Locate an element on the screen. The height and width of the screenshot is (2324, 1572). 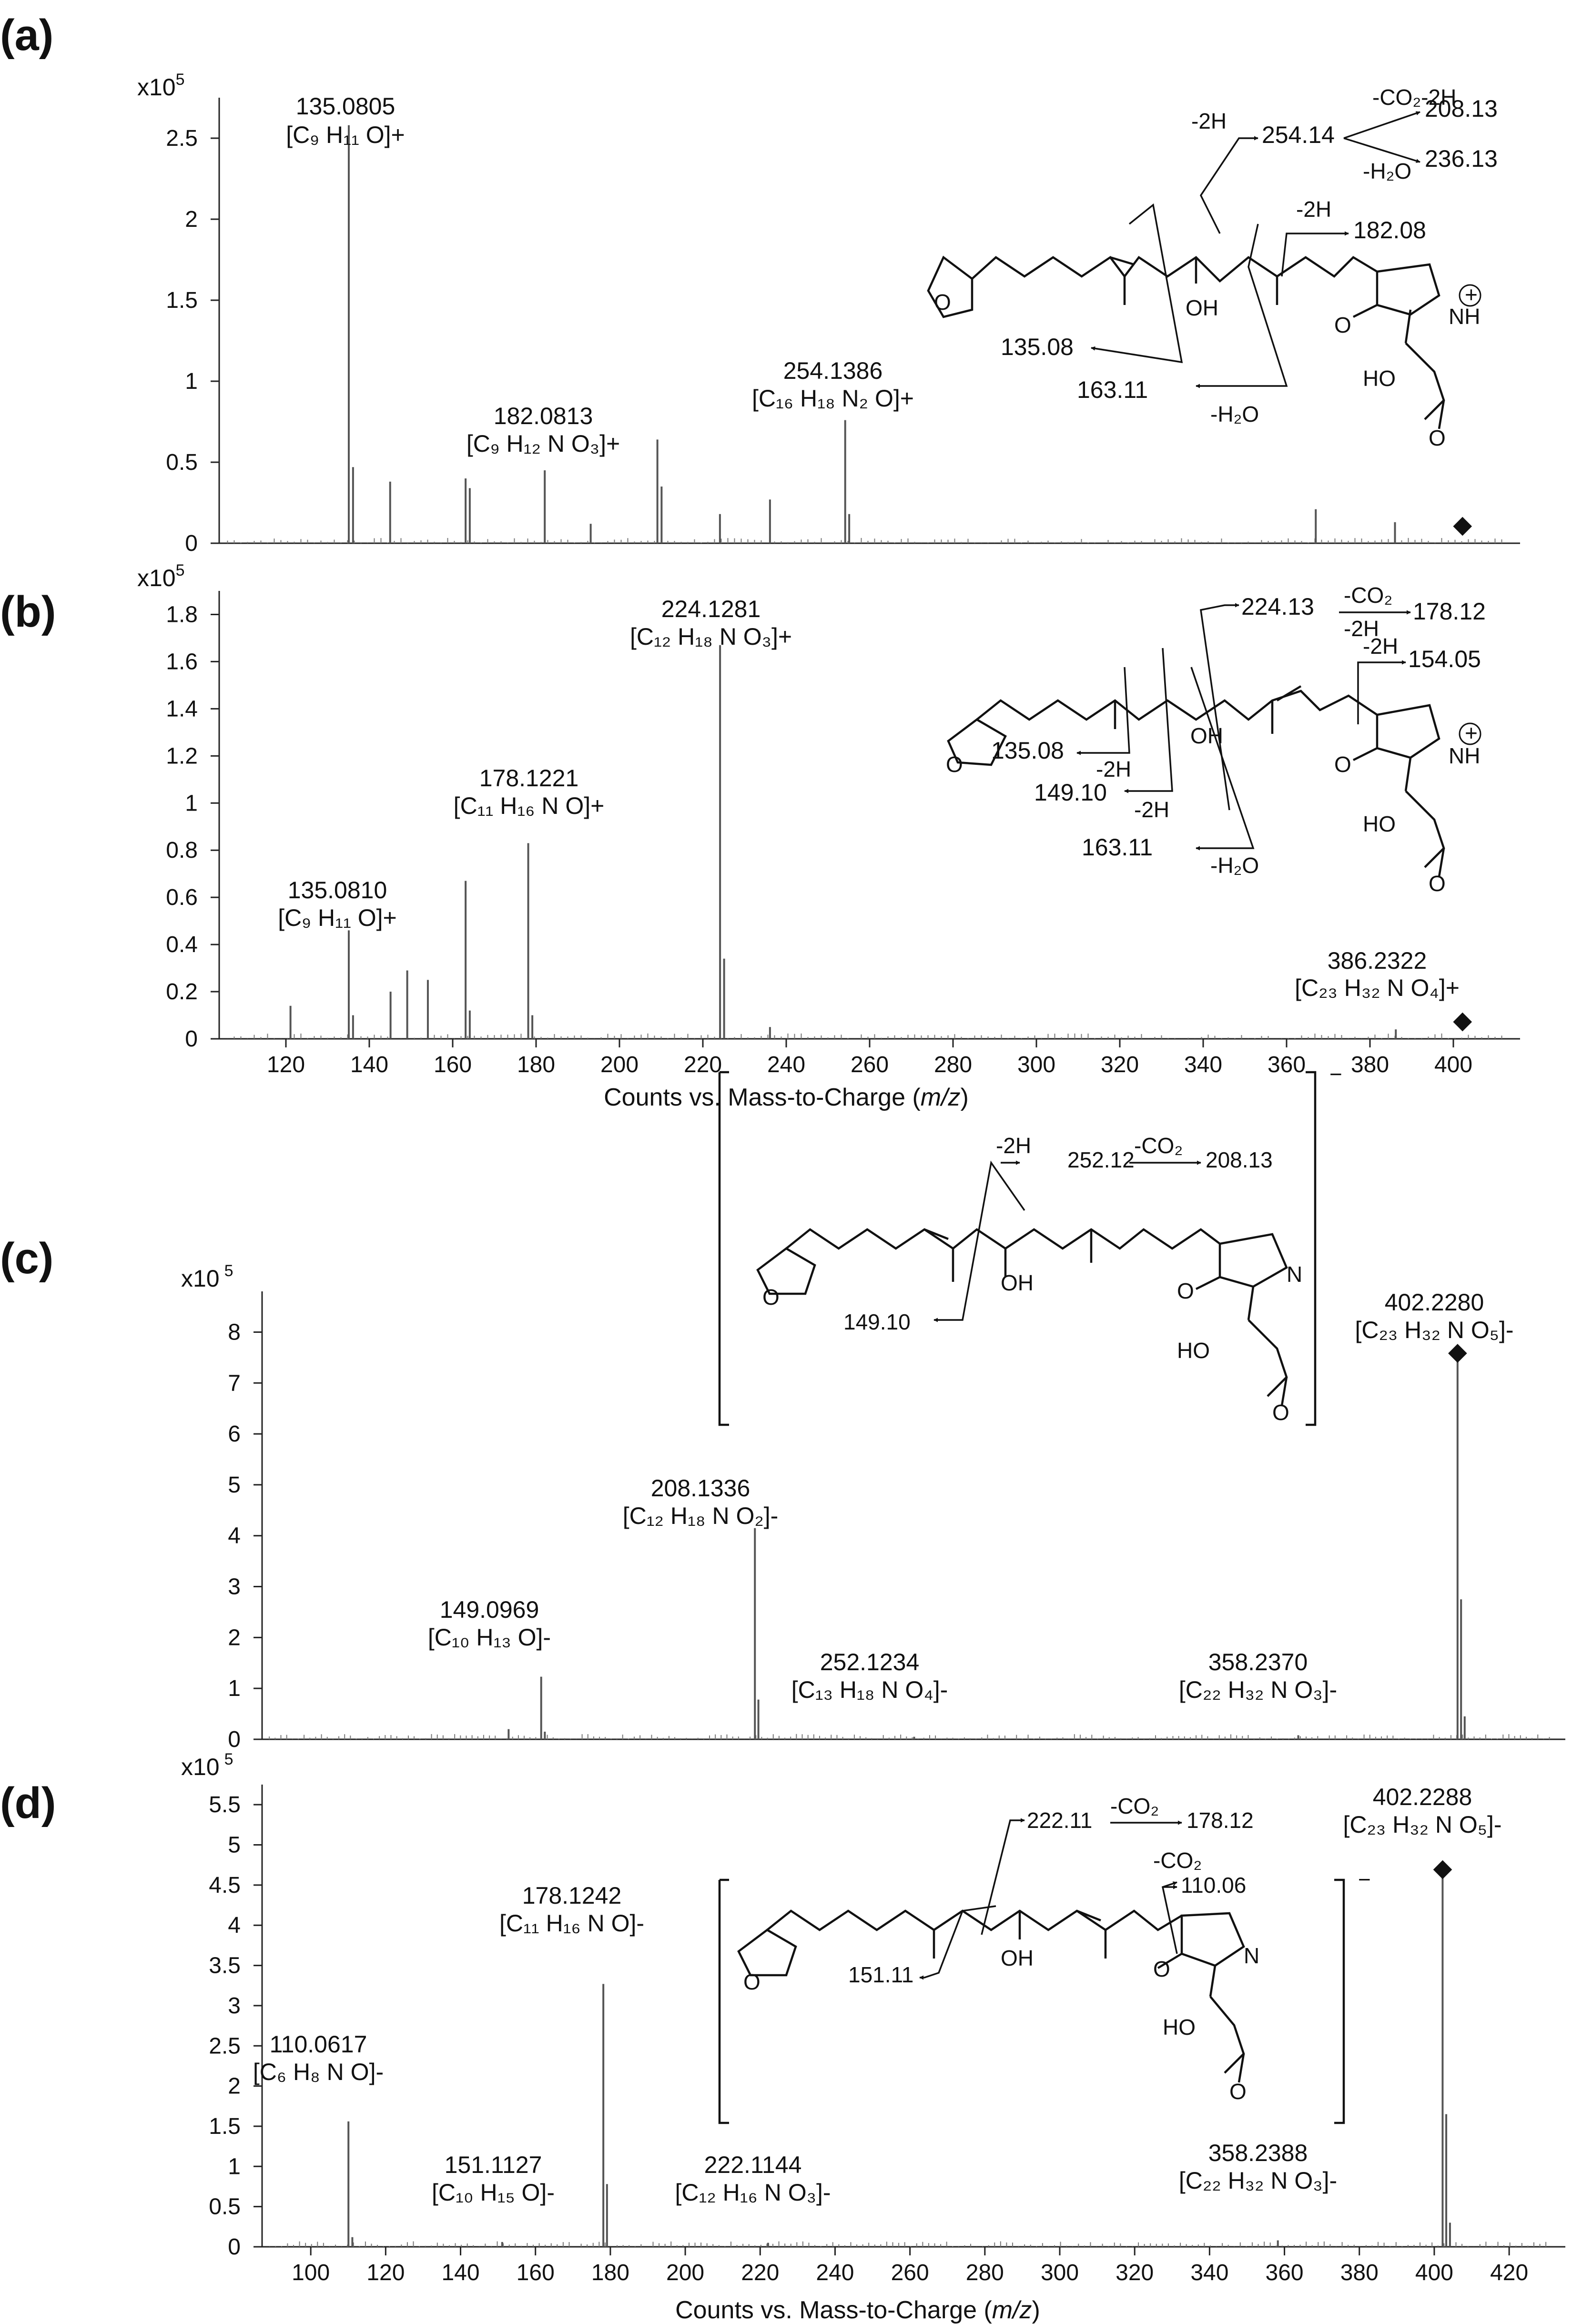
panel-d-xtick-label: 140 is located at coordinates (460, 2273).